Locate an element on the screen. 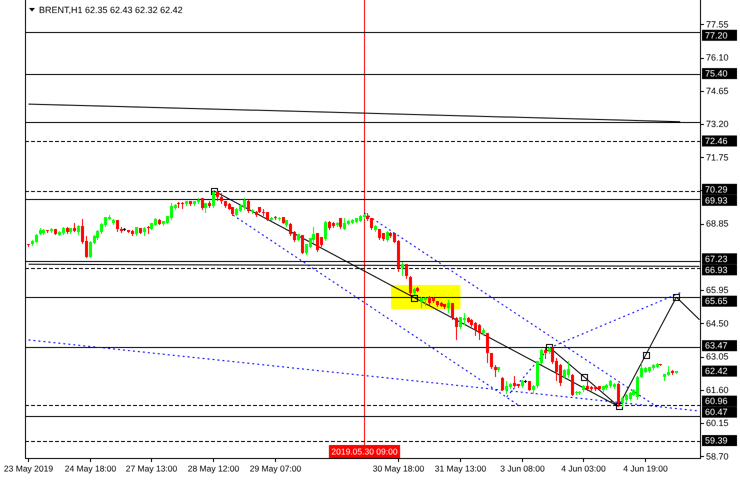 This screenshot has width=740, height=480. x-tick-label: 4 Jun 19:00 is located at coordinates (645, 469).